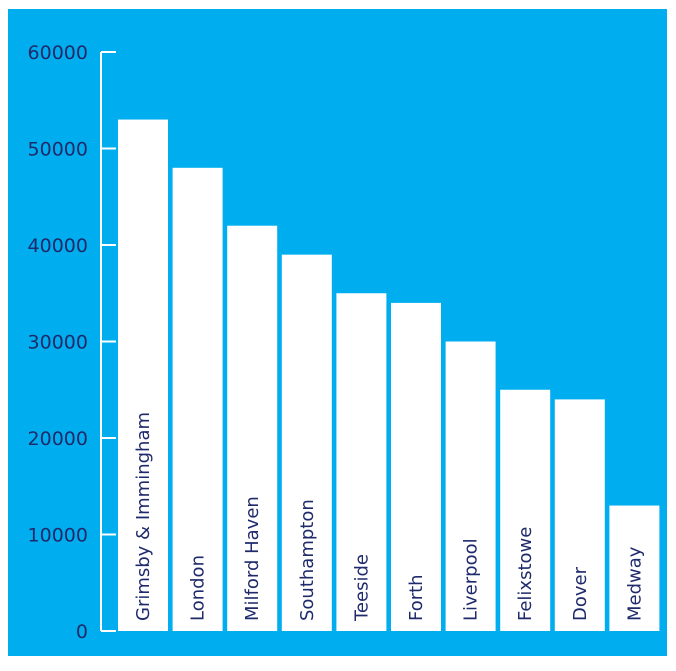 This screenshot has width=676, height=671. Describe the element at coordinates (58, 246) in the screenshot. I see `y-tick-label: 40000` at that location.